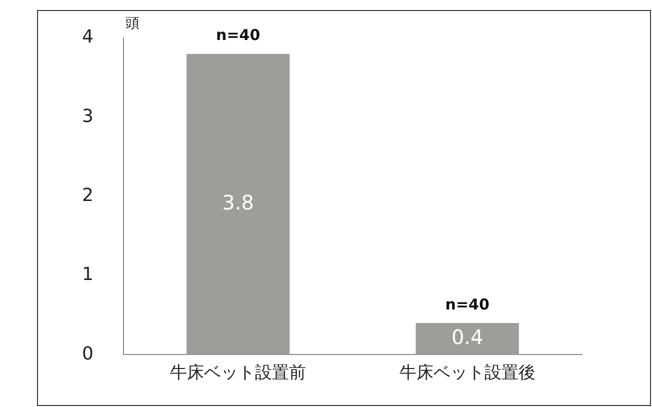  Describe the element at coordinates (467, 373) in the screenshot. I see `x-tick-label: 牛床ベット設置後` at that location.